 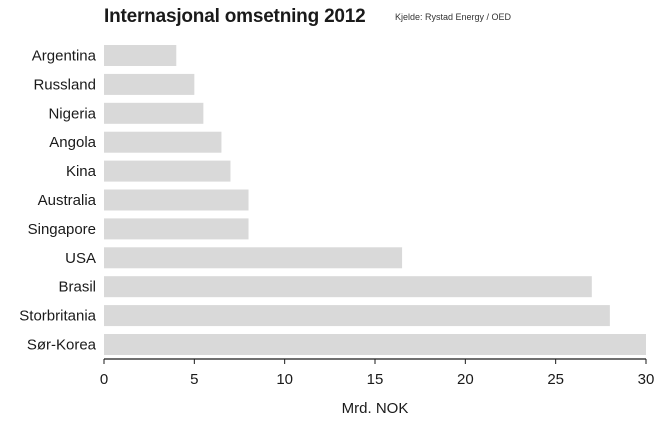 What do you see at coordinates (555, 379) in the screenshot?
I see `x-tick-label-5: 25` at bounding box center [555, 379].